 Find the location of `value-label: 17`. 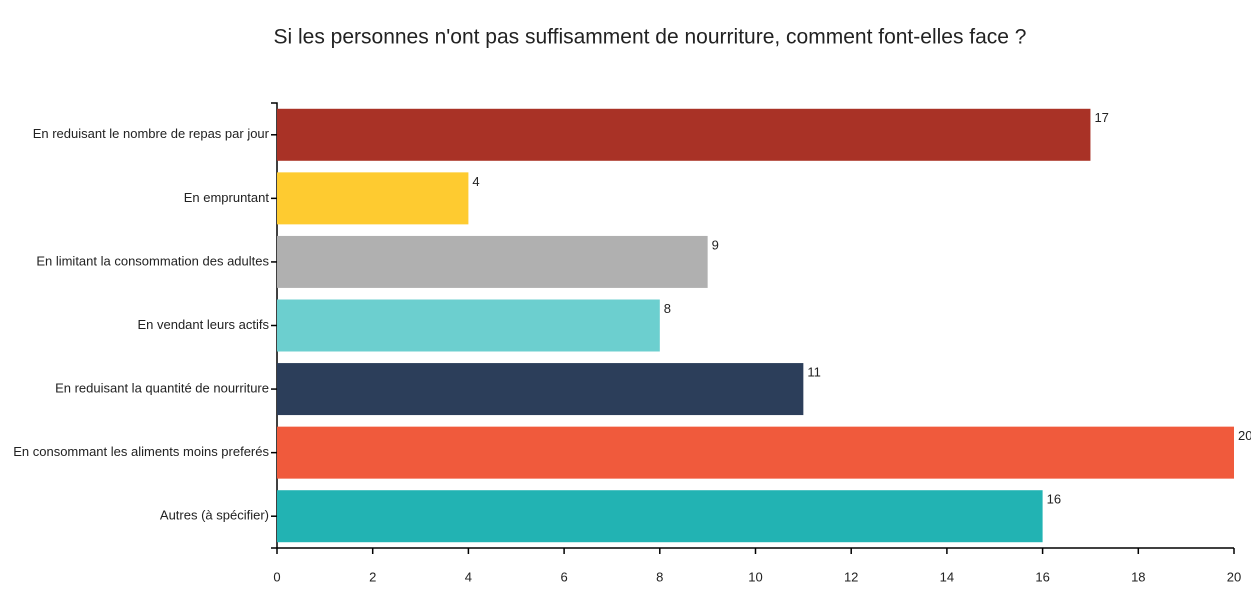

value-label: 17 is located at coordinates (1101, 117).